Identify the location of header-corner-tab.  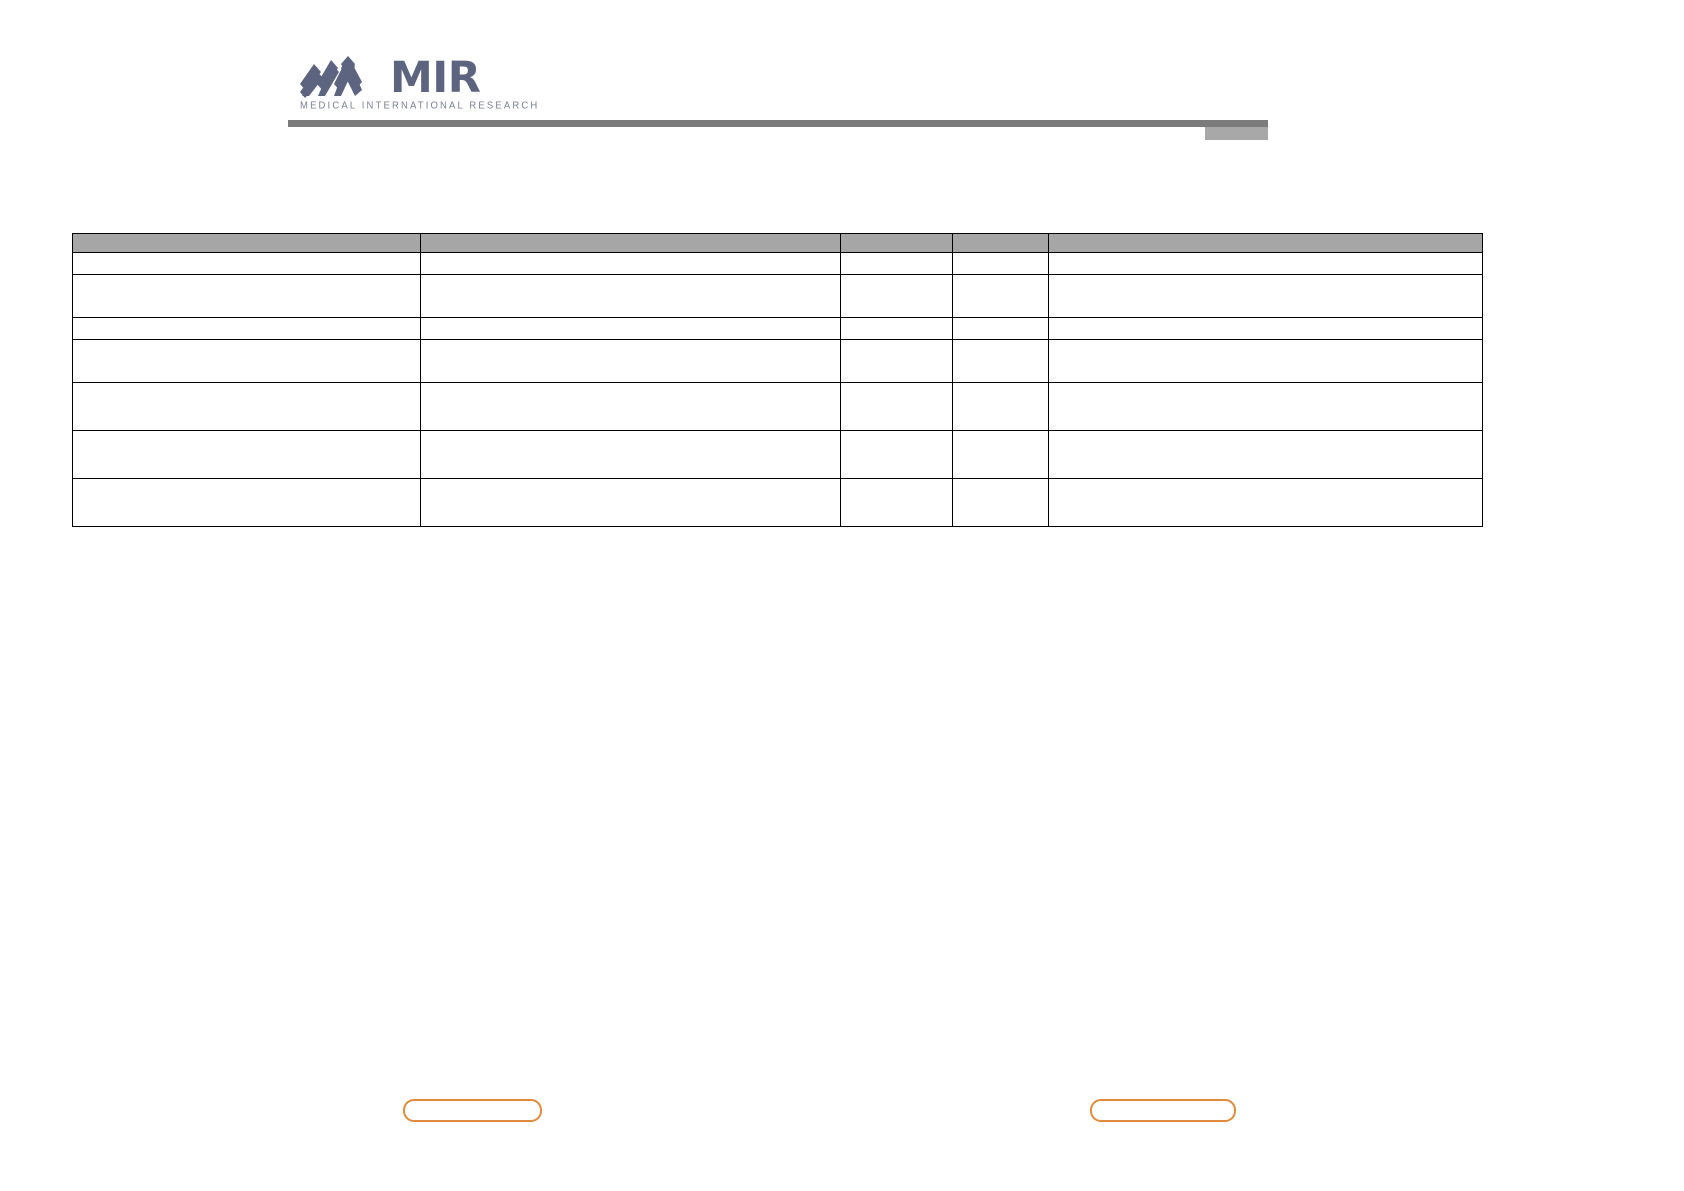
(1236, 133).